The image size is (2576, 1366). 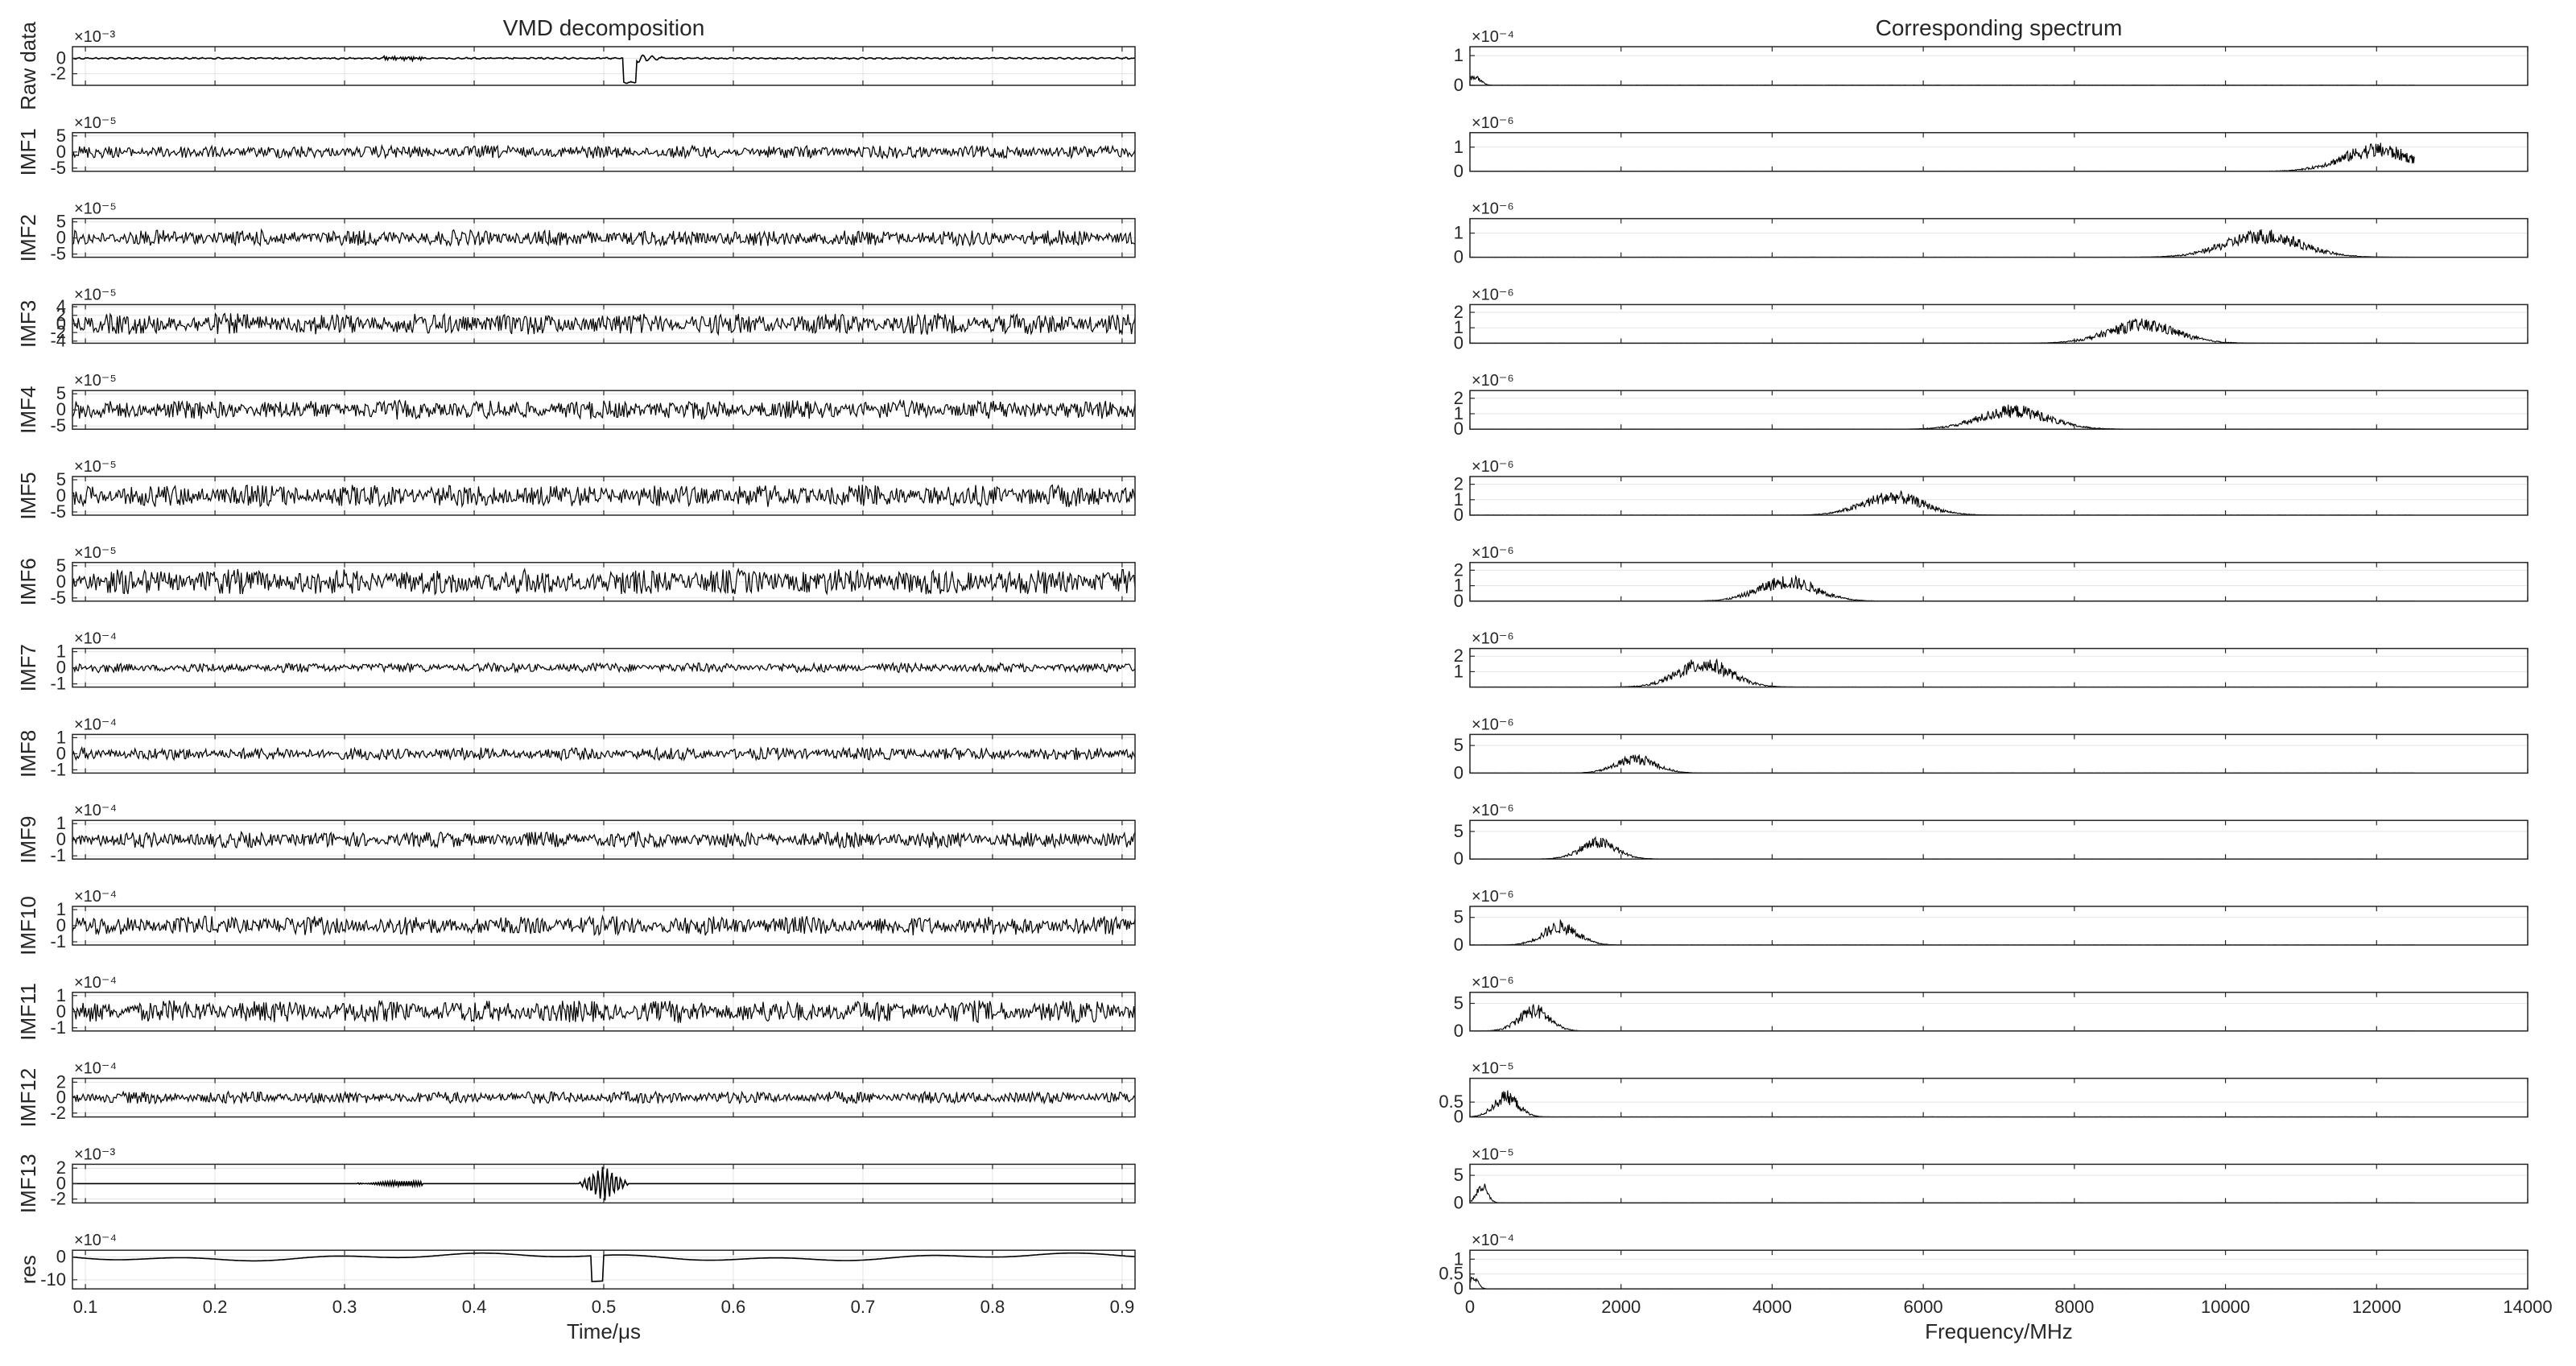 What do you see at coordinates (28, 495) in the screenshot?
I see `series-label: IMF5` at bounding box center [28, 495].